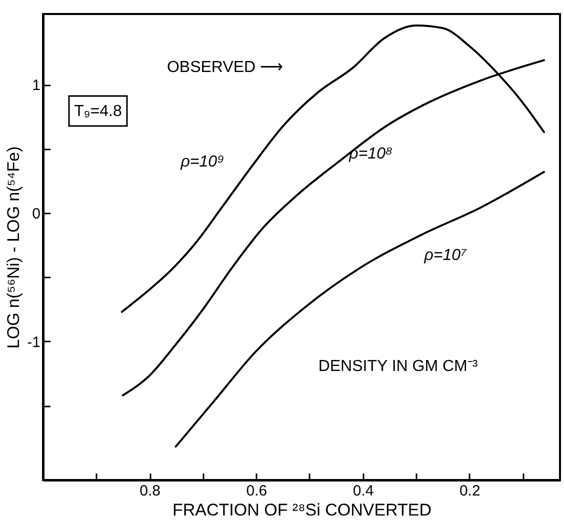 This screenshot has width=564, height=522. I want to click on x-tick-label: 0.8, so click(150, 491).